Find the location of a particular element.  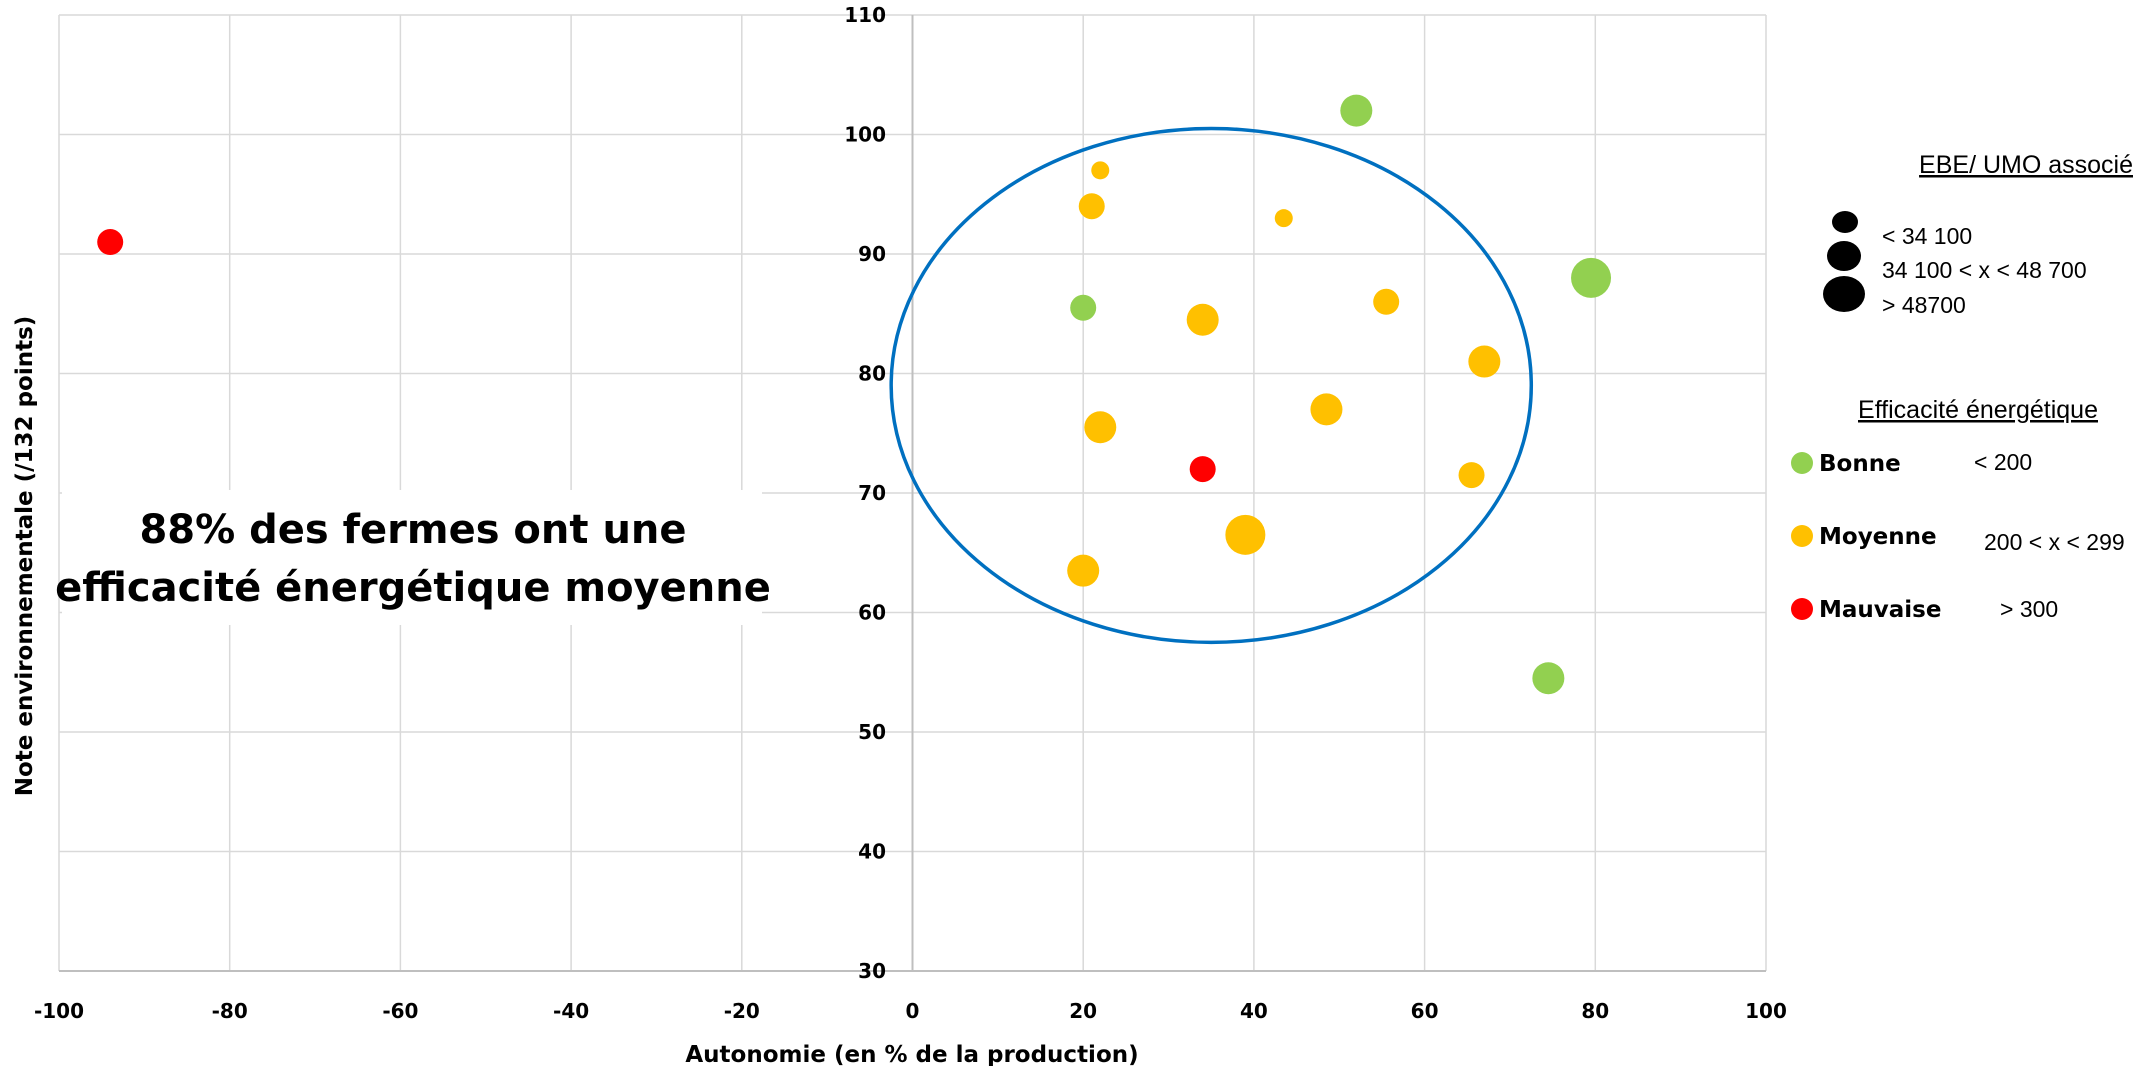

x-tick-label: 0 is located at coordinates (913, 1011).